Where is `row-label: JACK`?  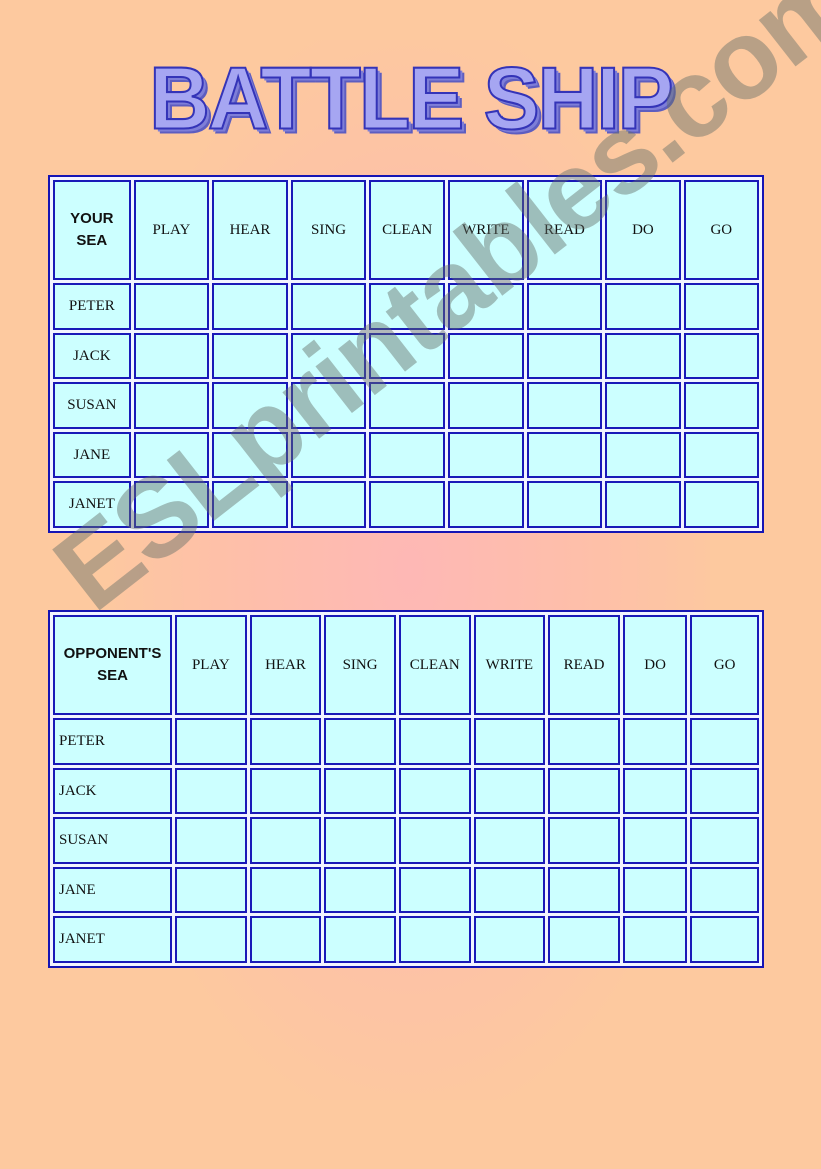
row-label: JACK is located at coordinates (92, 356).